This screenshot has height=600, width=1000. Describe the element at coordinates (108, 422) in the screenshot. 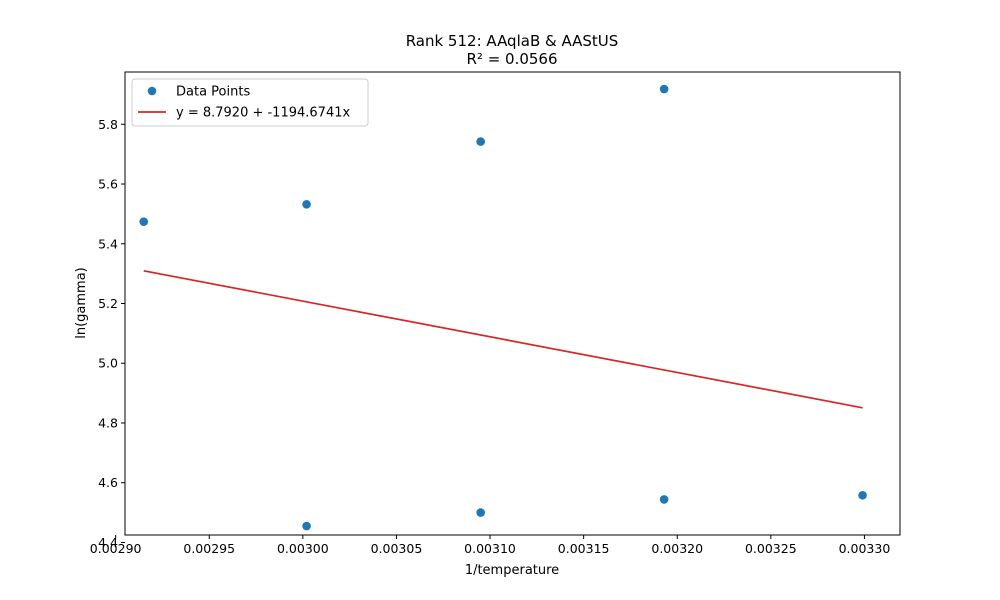

I see `y-tick-label: 4.8` at that location.